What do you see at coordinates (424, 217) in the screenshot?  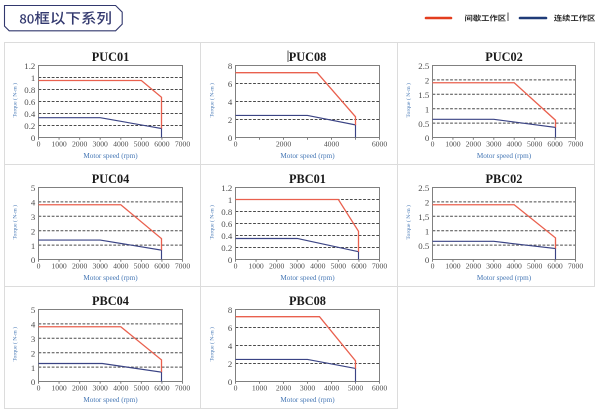 I see `svg-text: 1,5` at bounding box center [424, 217].